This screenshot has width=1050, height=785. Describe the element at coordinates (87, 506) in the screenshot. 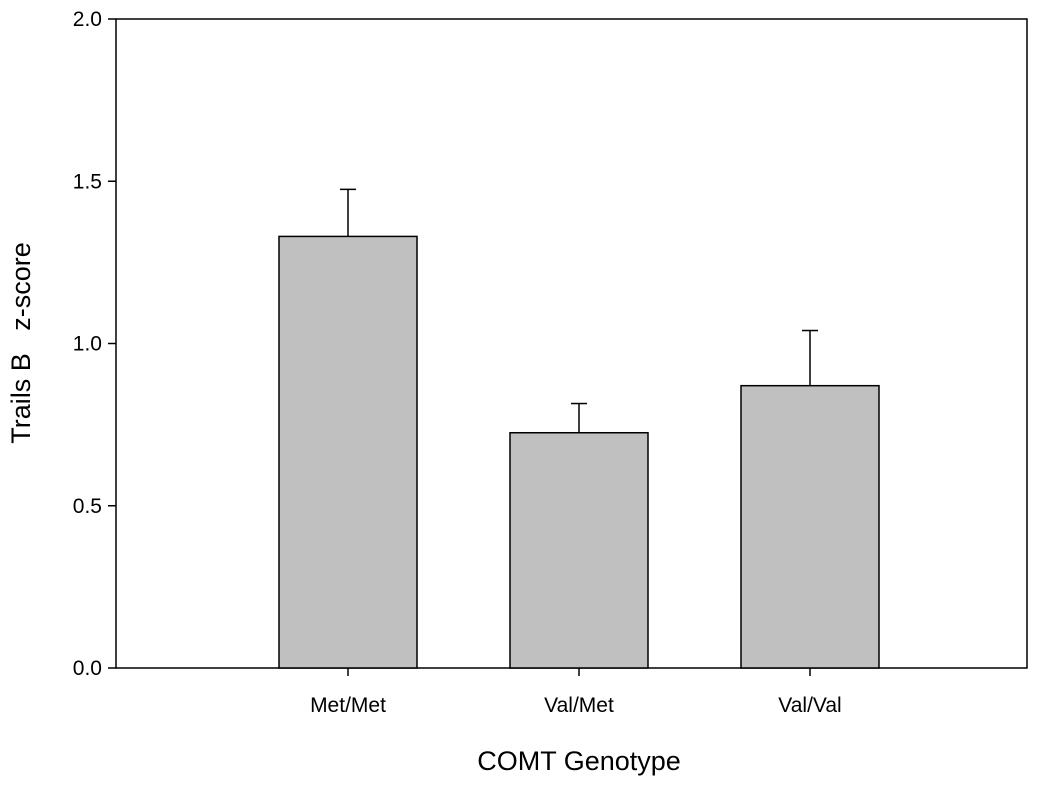

I see `y-tick-label: 0.5` at that location.